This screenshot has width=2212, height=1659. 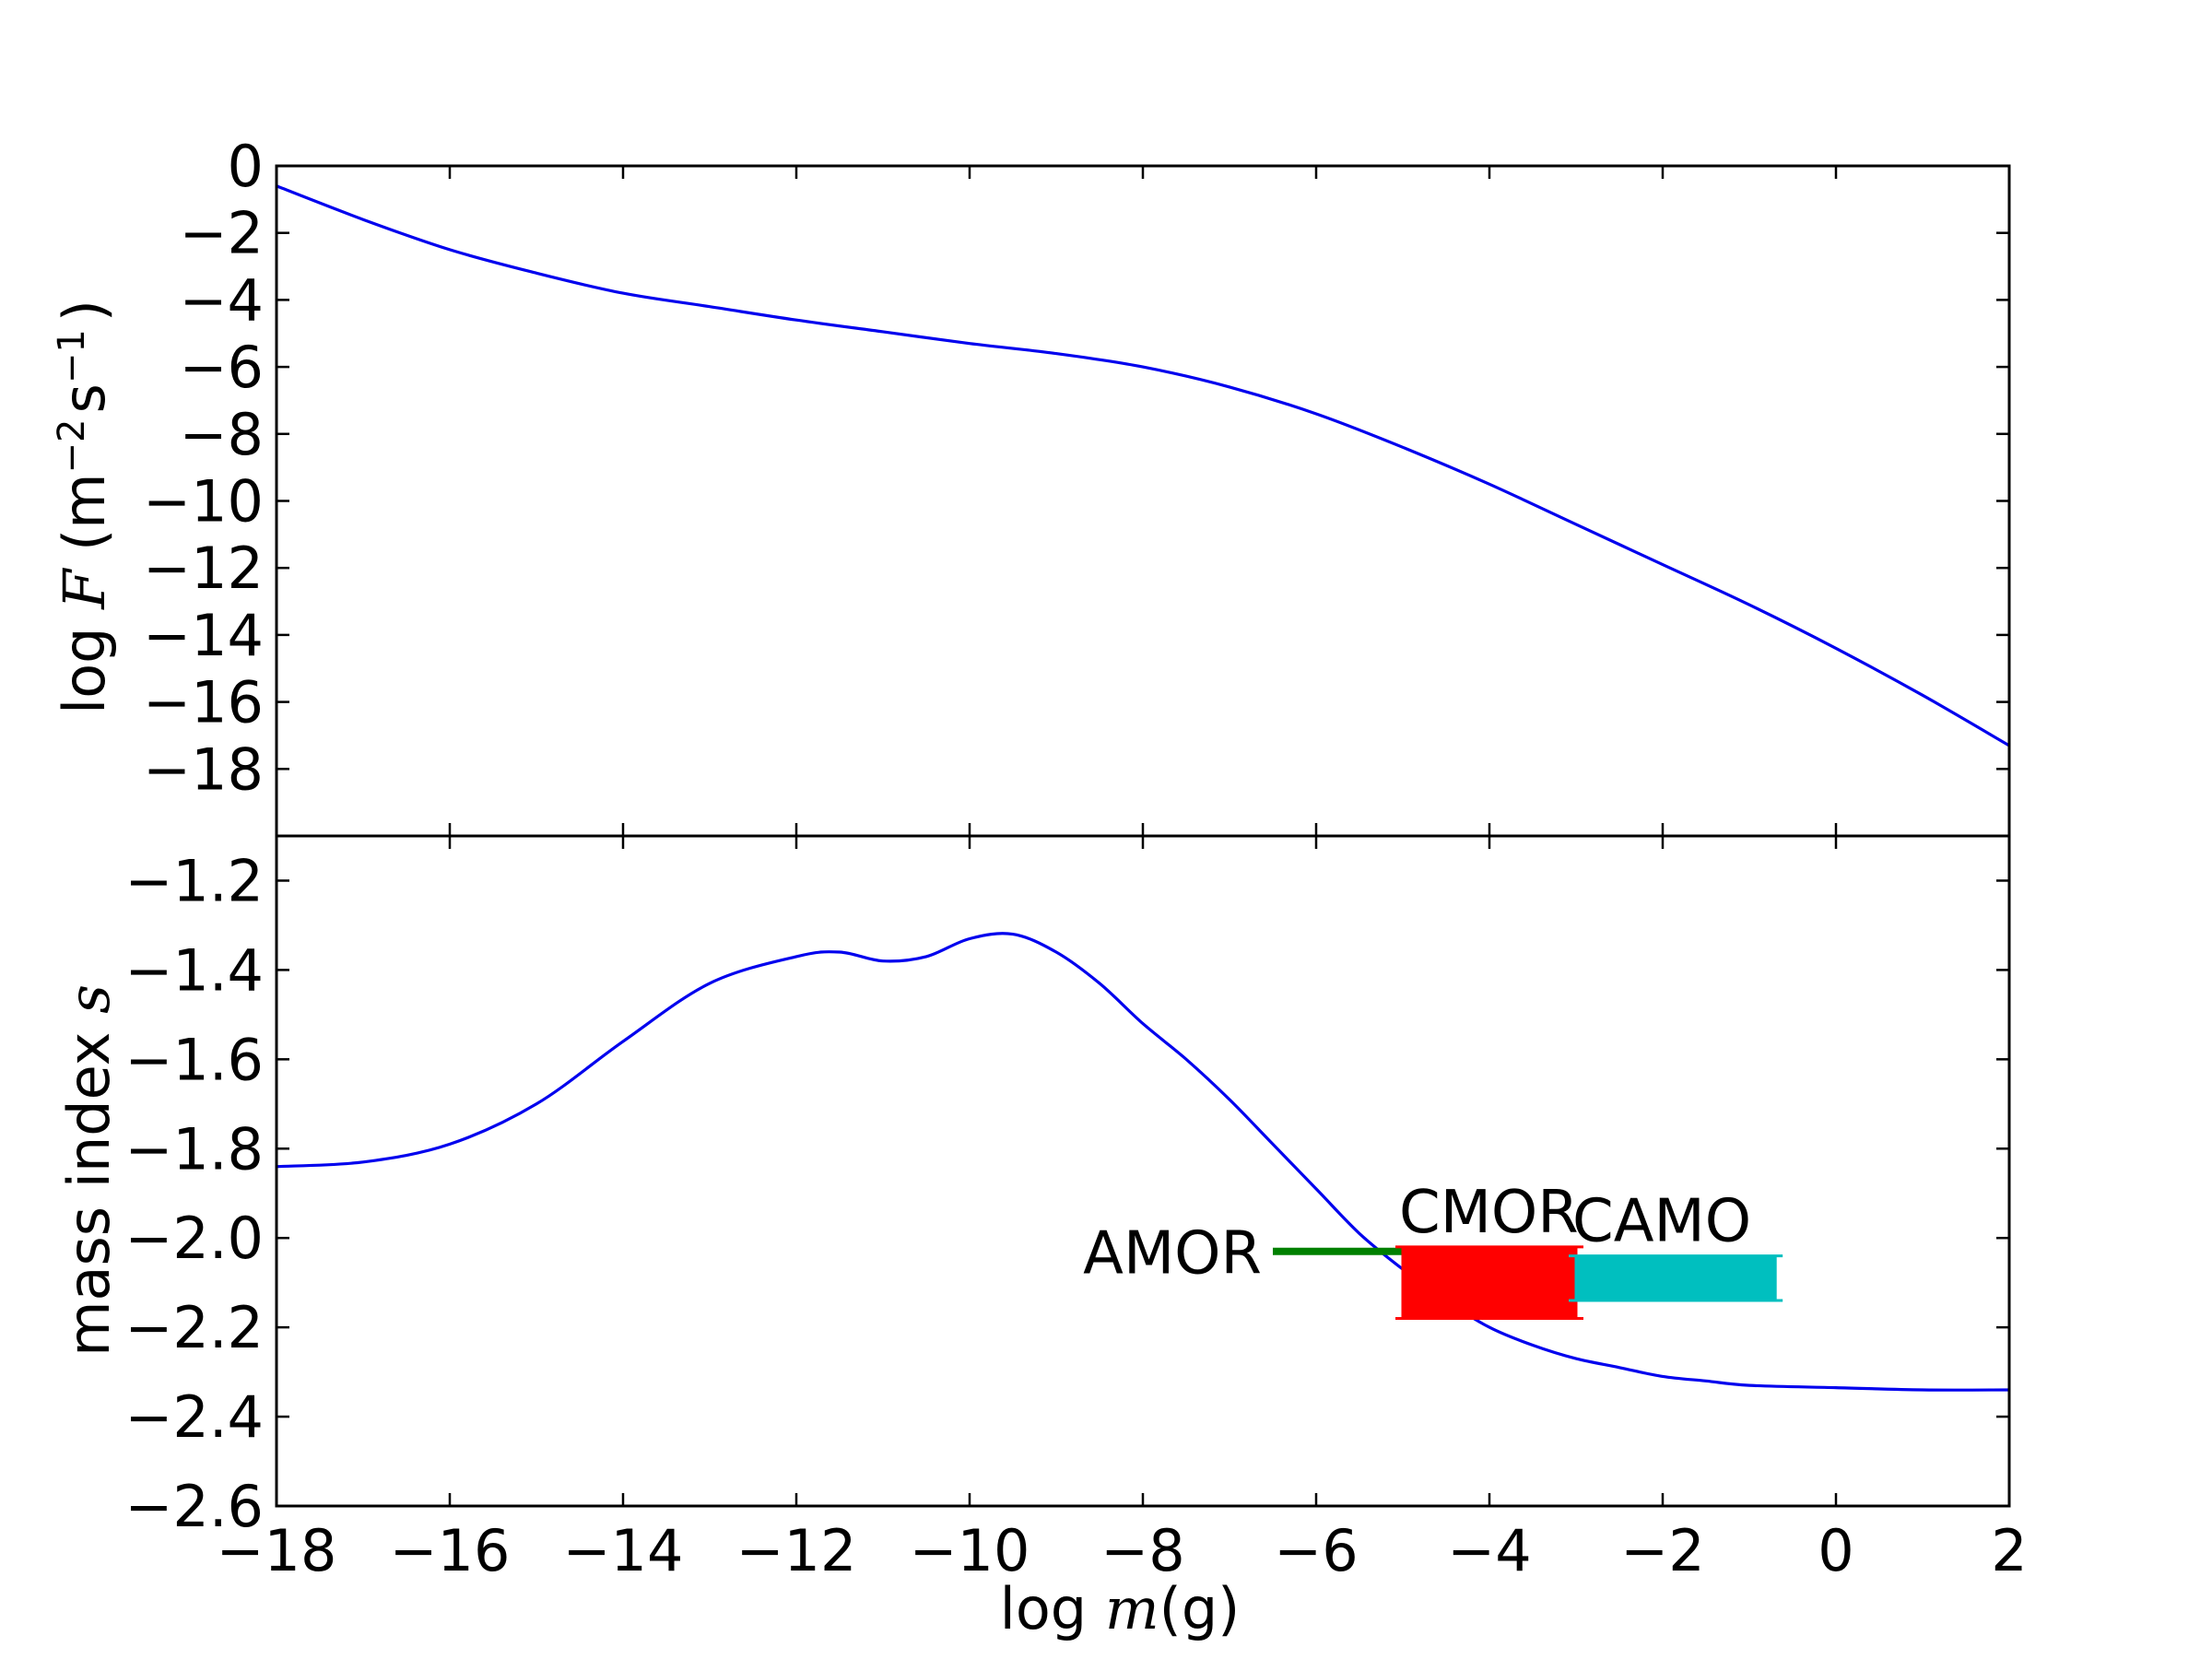 What do you see at coordinates (1200, 1608) in the screenshot?
I see `x-axis-label-unit: (g)` at bounding box center [1200, 1608].